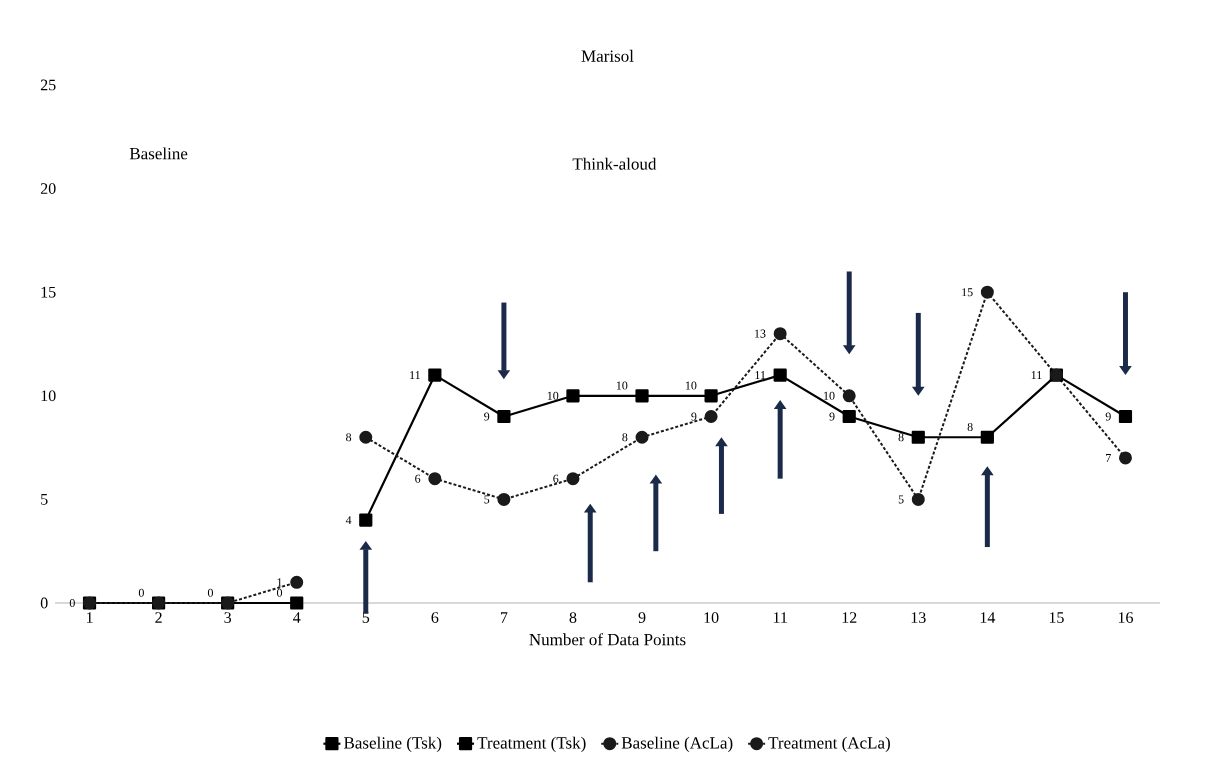  What do you see at coordinates (1108, 458) in the screenshot?
I see `data-label: 7` at bounding box center [1108, 458].